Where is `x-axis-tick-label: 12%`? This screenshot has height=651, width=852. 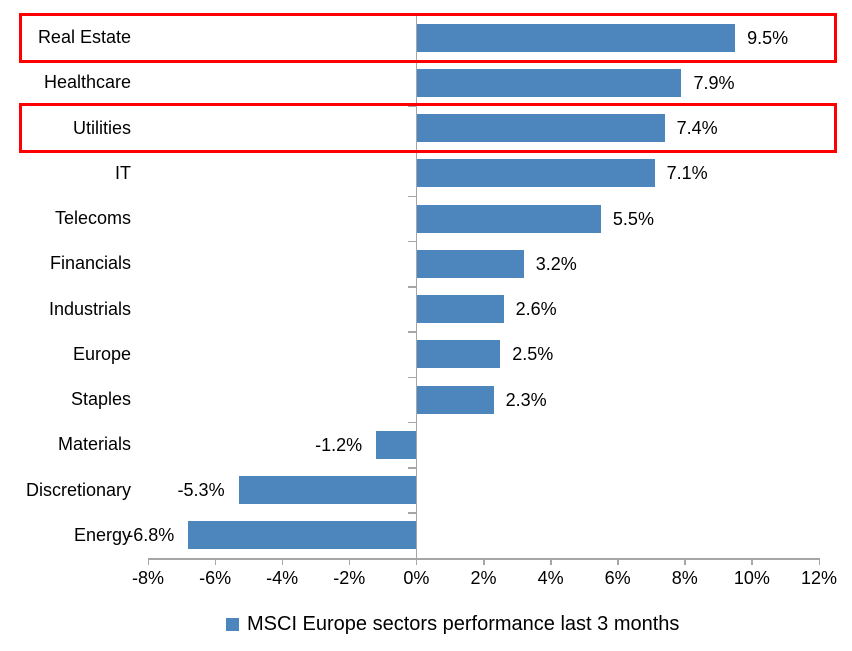
x-axis-tick-label: 12% is located at coordinates (819, 578).